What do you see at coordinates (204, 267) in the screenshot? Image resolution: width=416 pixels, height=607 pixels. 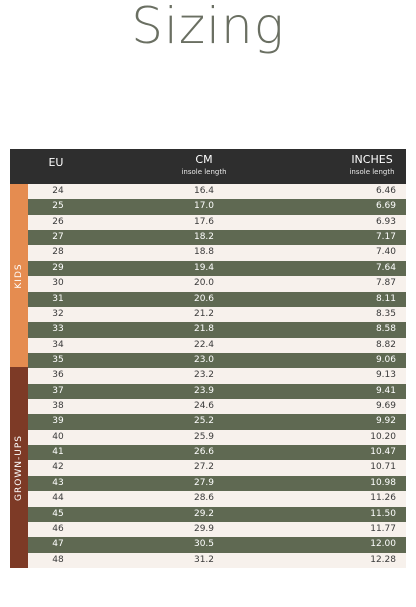 I see `cell-cm: 19.4` at bounding box center [204, 267].